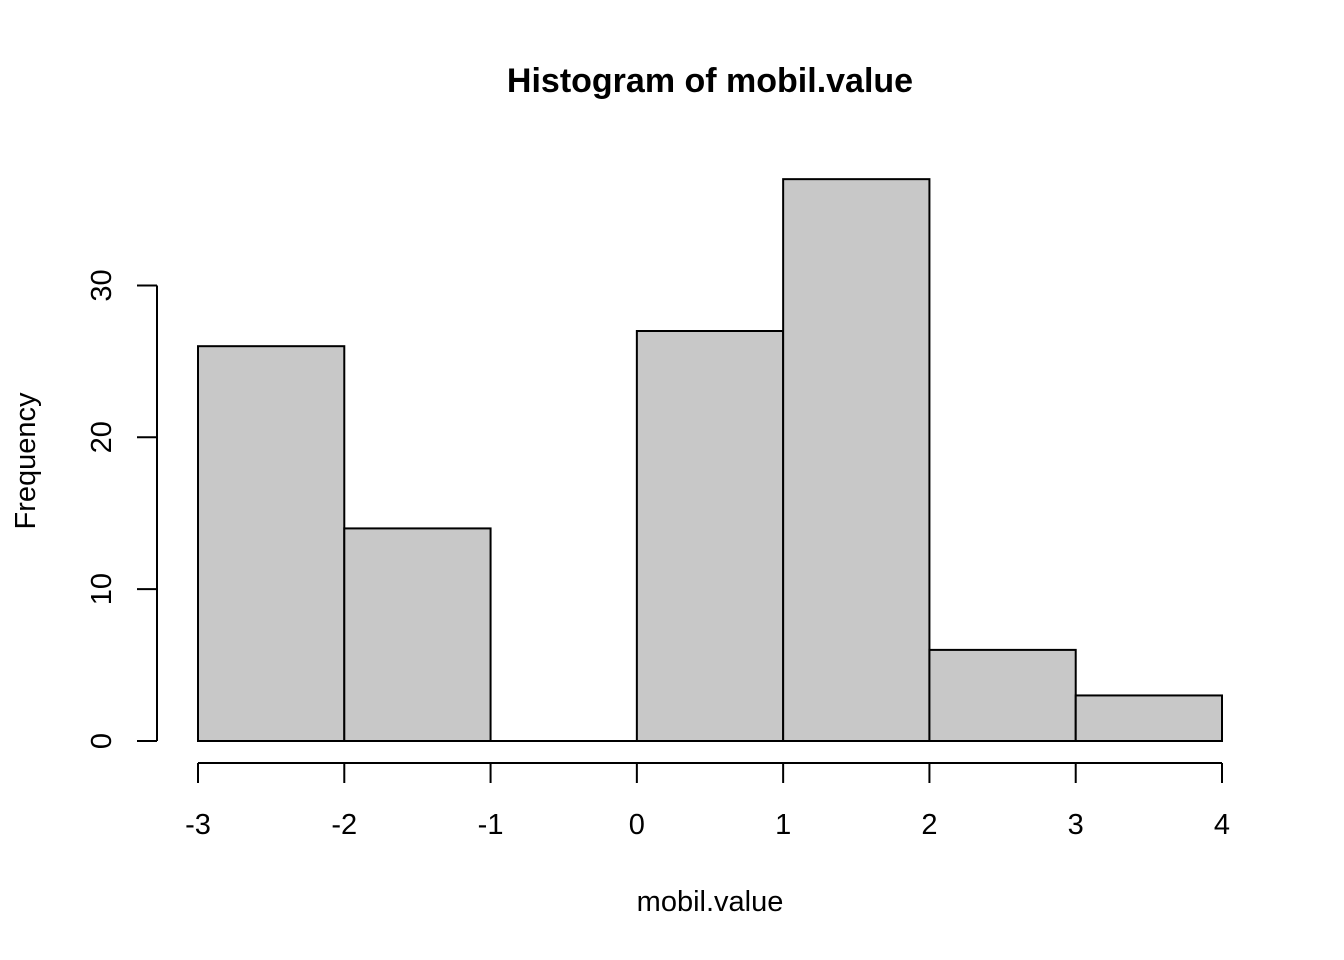 The height and width of the screenshot is (960, 1344). Describe the element at coordinates (783, 825) in the screenshot. I see `x-tick-label: 1` at that location.